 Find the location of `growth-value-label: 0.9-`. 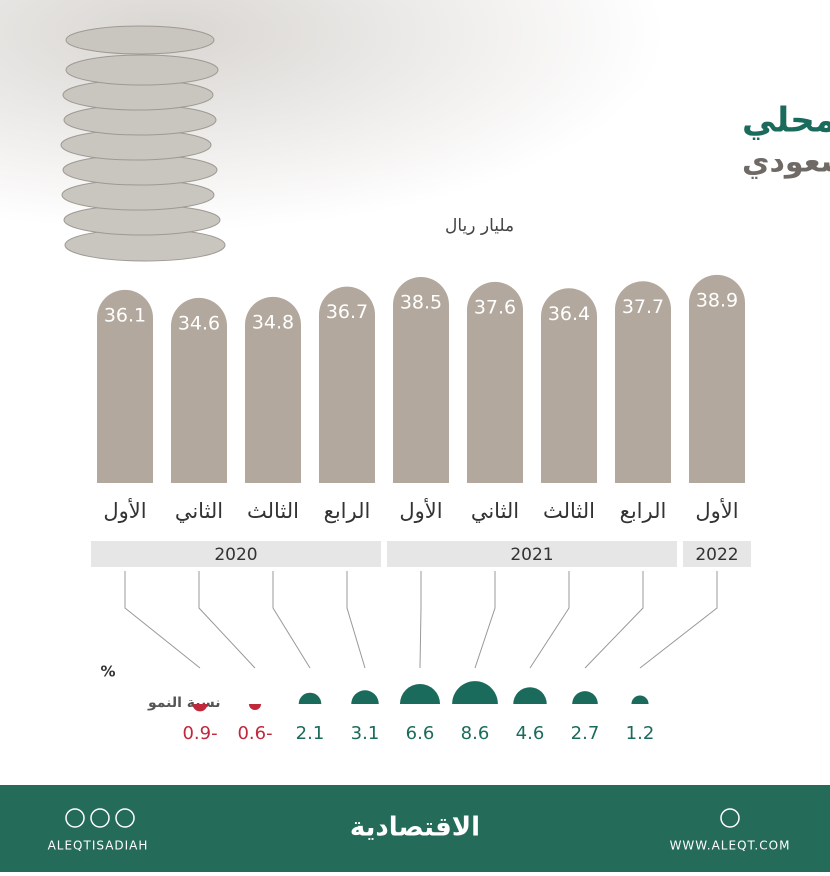

growth-value-label: 0.9- is located at coordinates (199, 733).